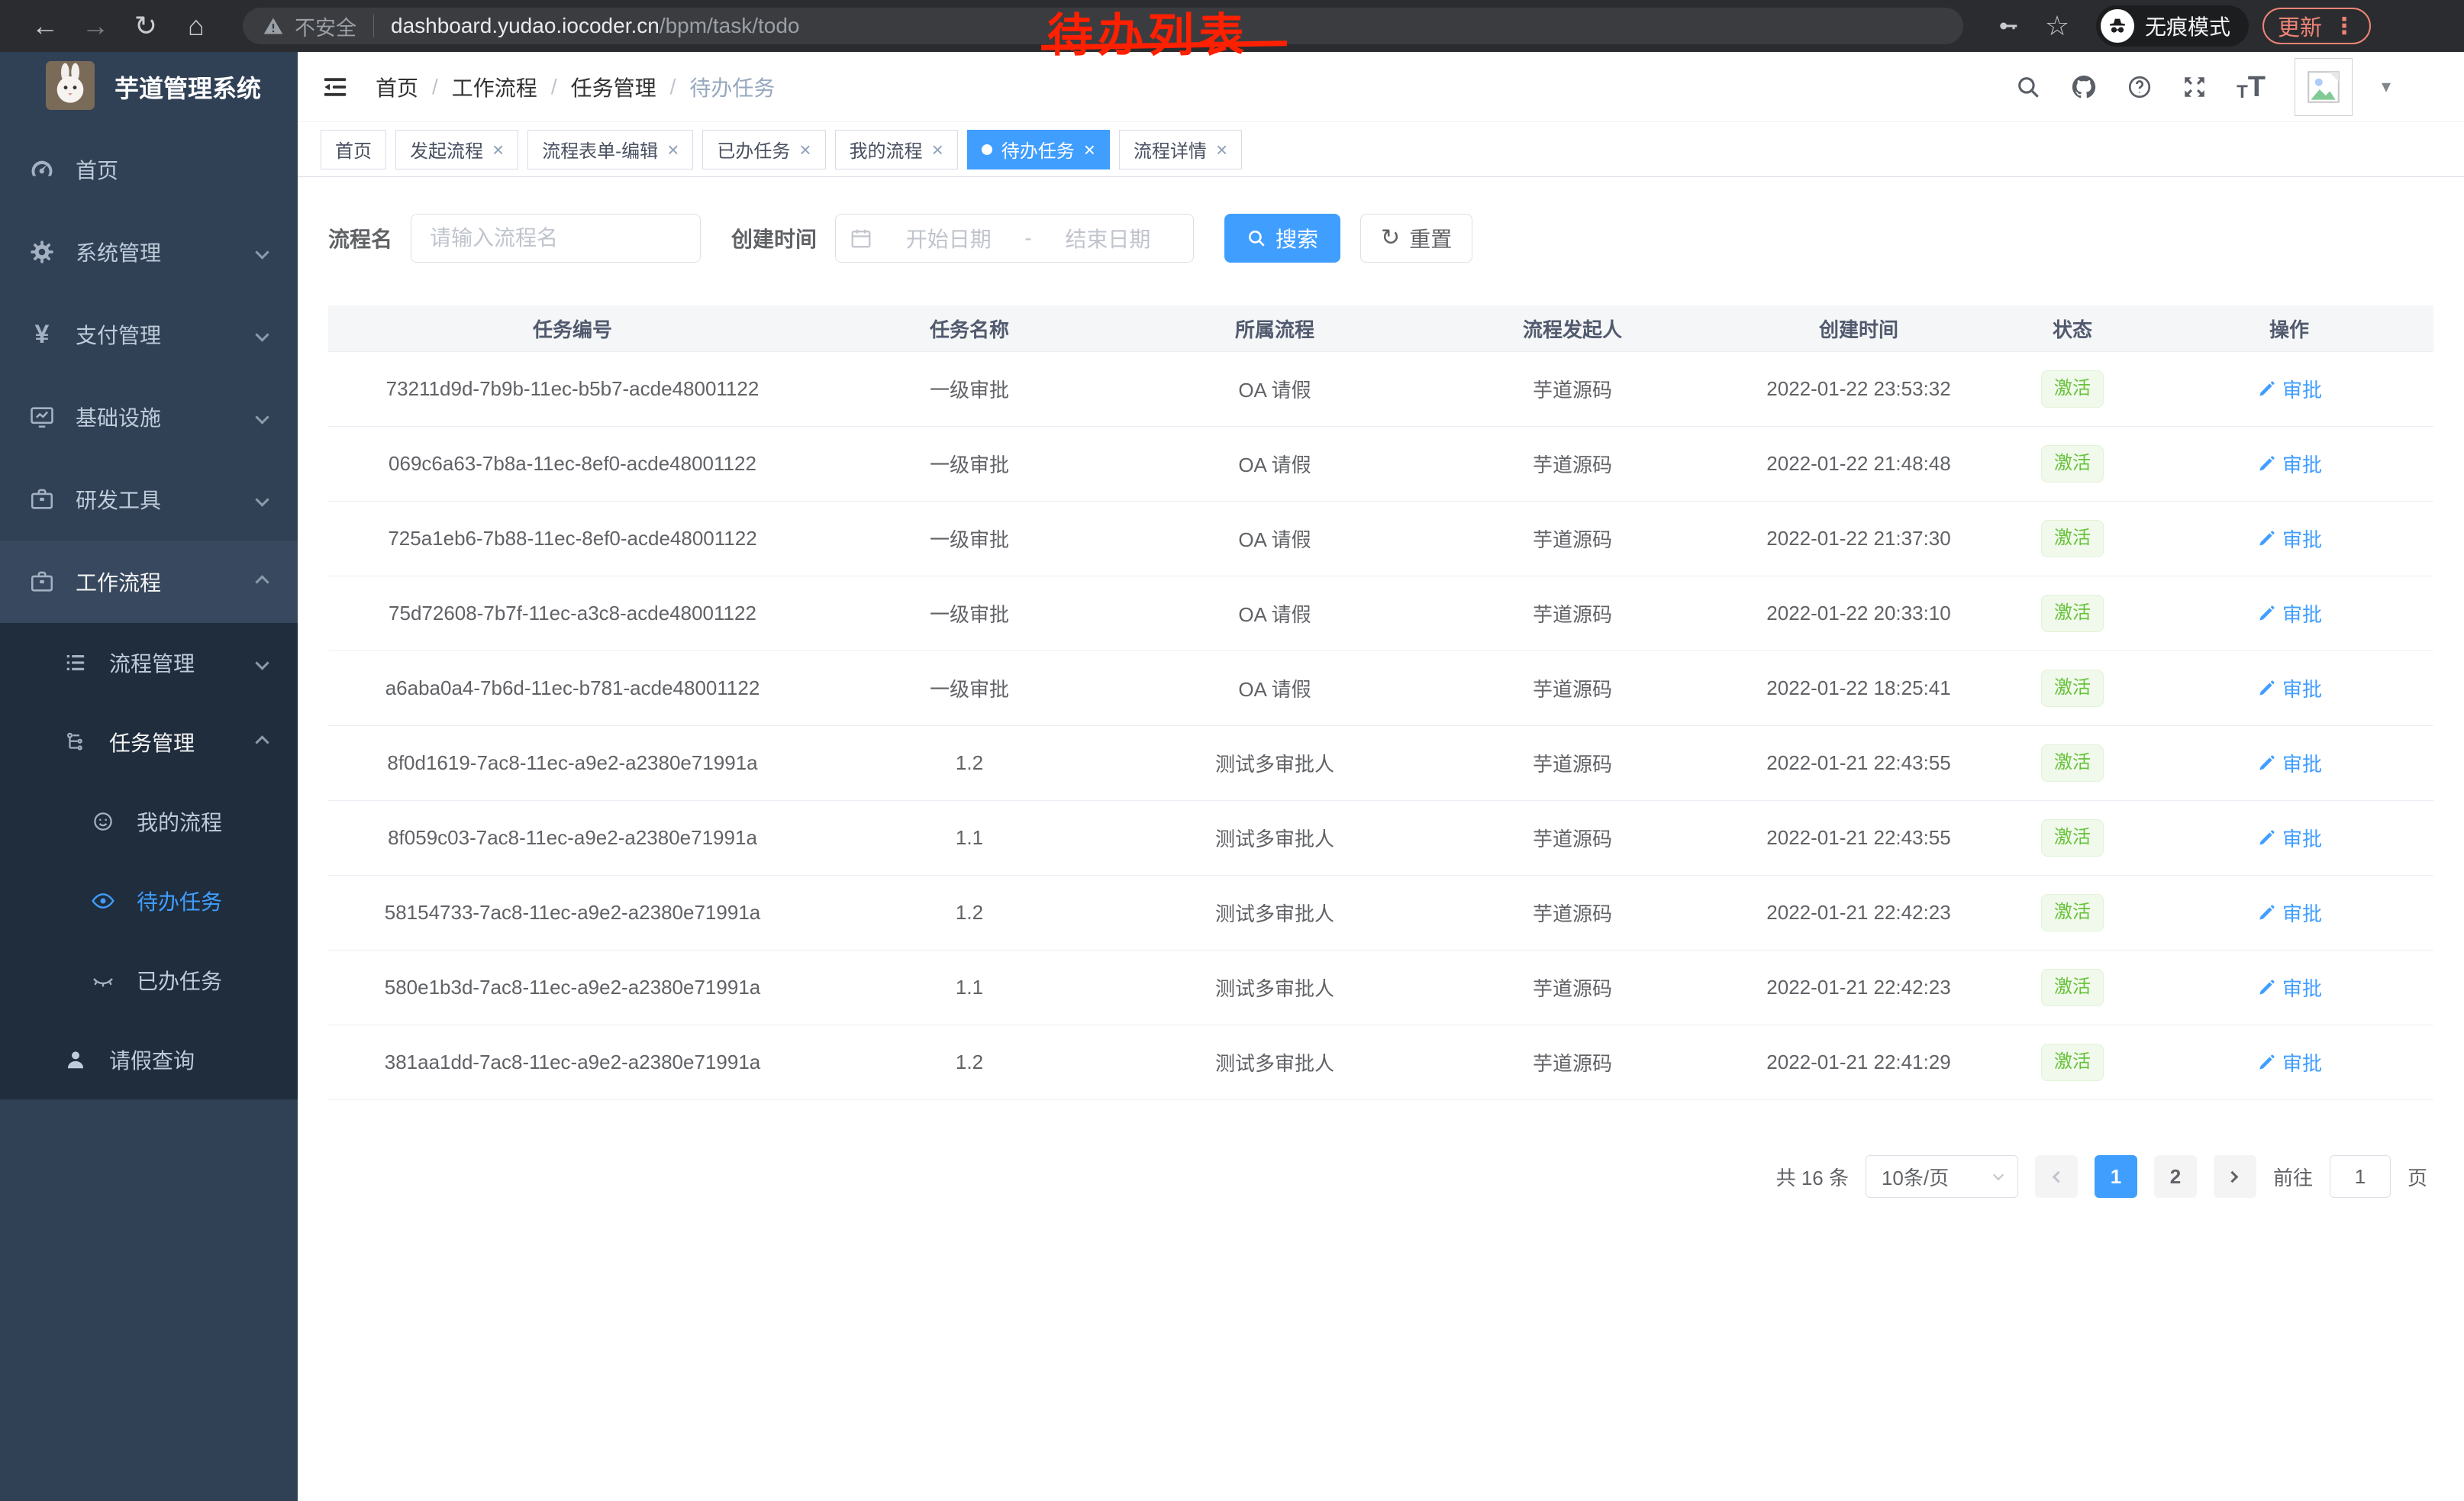 The height and width of the screenshot is (1501, 2464). I want to click on date-range-picker: 开始日期 - 结束日期, so click(1015, 239).